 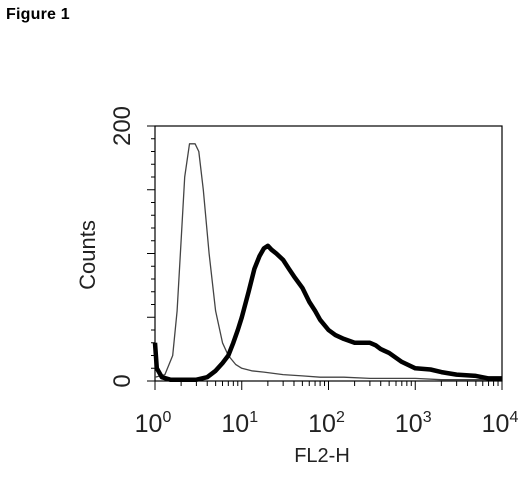 What do you see at coordinates (500, 423) in the screenshot?
I see `x-tick-label: 10⁴` at bounding box center [500, 423].